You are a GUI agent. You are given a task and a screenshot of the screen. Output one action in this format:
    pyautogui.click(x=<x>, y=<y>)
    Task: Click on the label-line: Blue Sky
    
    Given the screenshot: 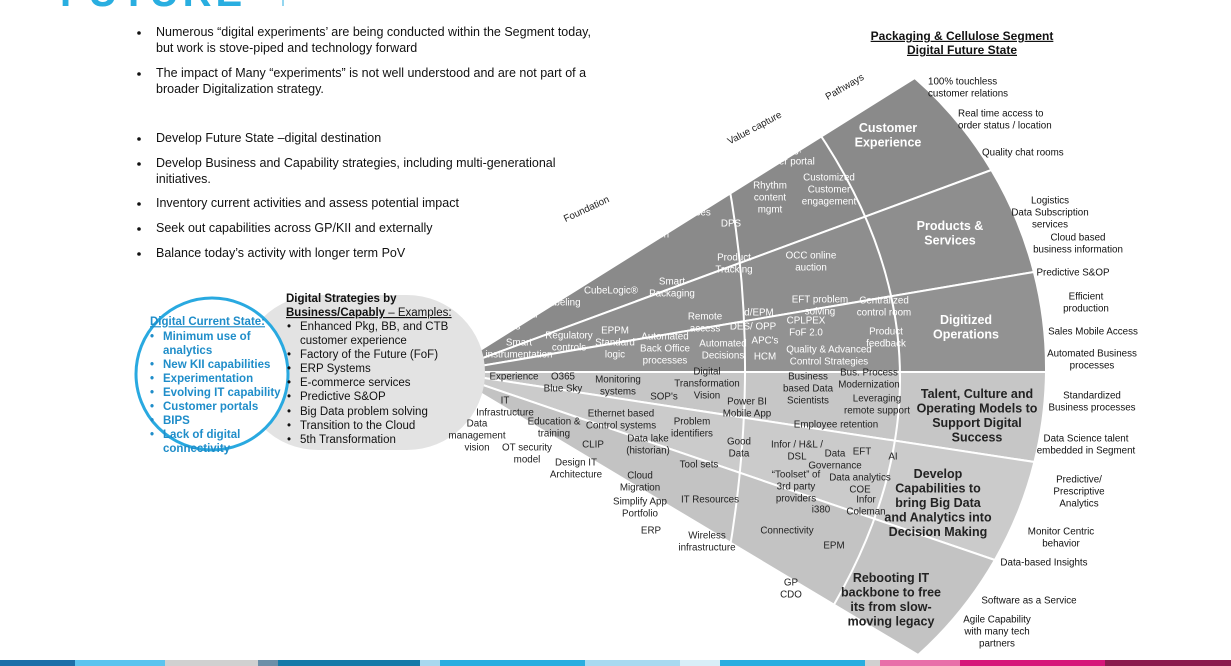 What is the action you would take?
    pyautogui.click(x=563, y=388)
    